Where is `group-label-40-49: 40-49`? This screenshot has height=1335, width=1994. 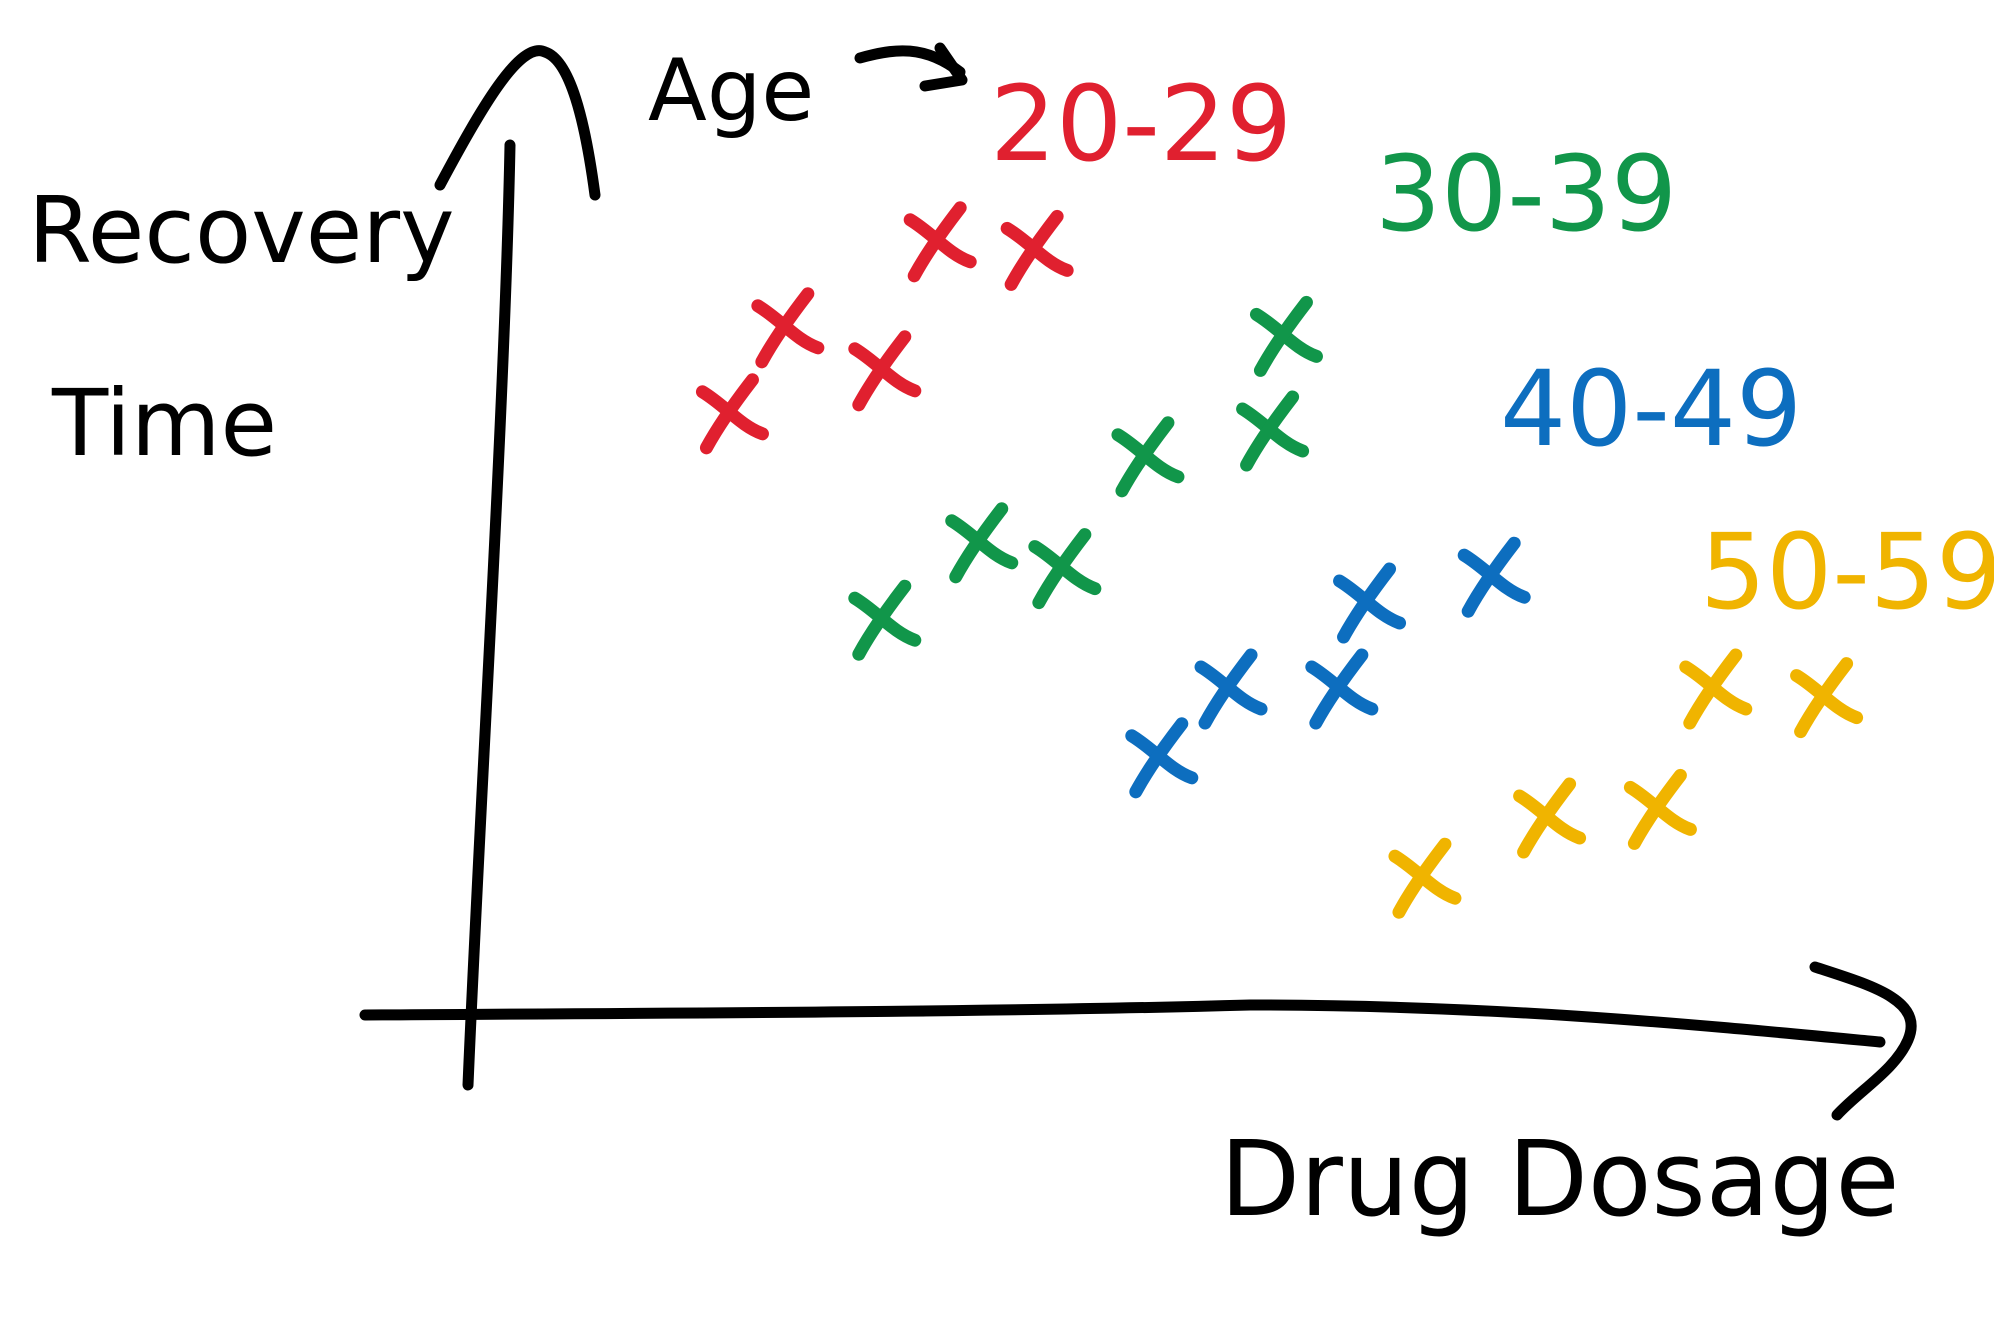 group-label-40-49: 40-49 is located at coordinates (1651, 409).